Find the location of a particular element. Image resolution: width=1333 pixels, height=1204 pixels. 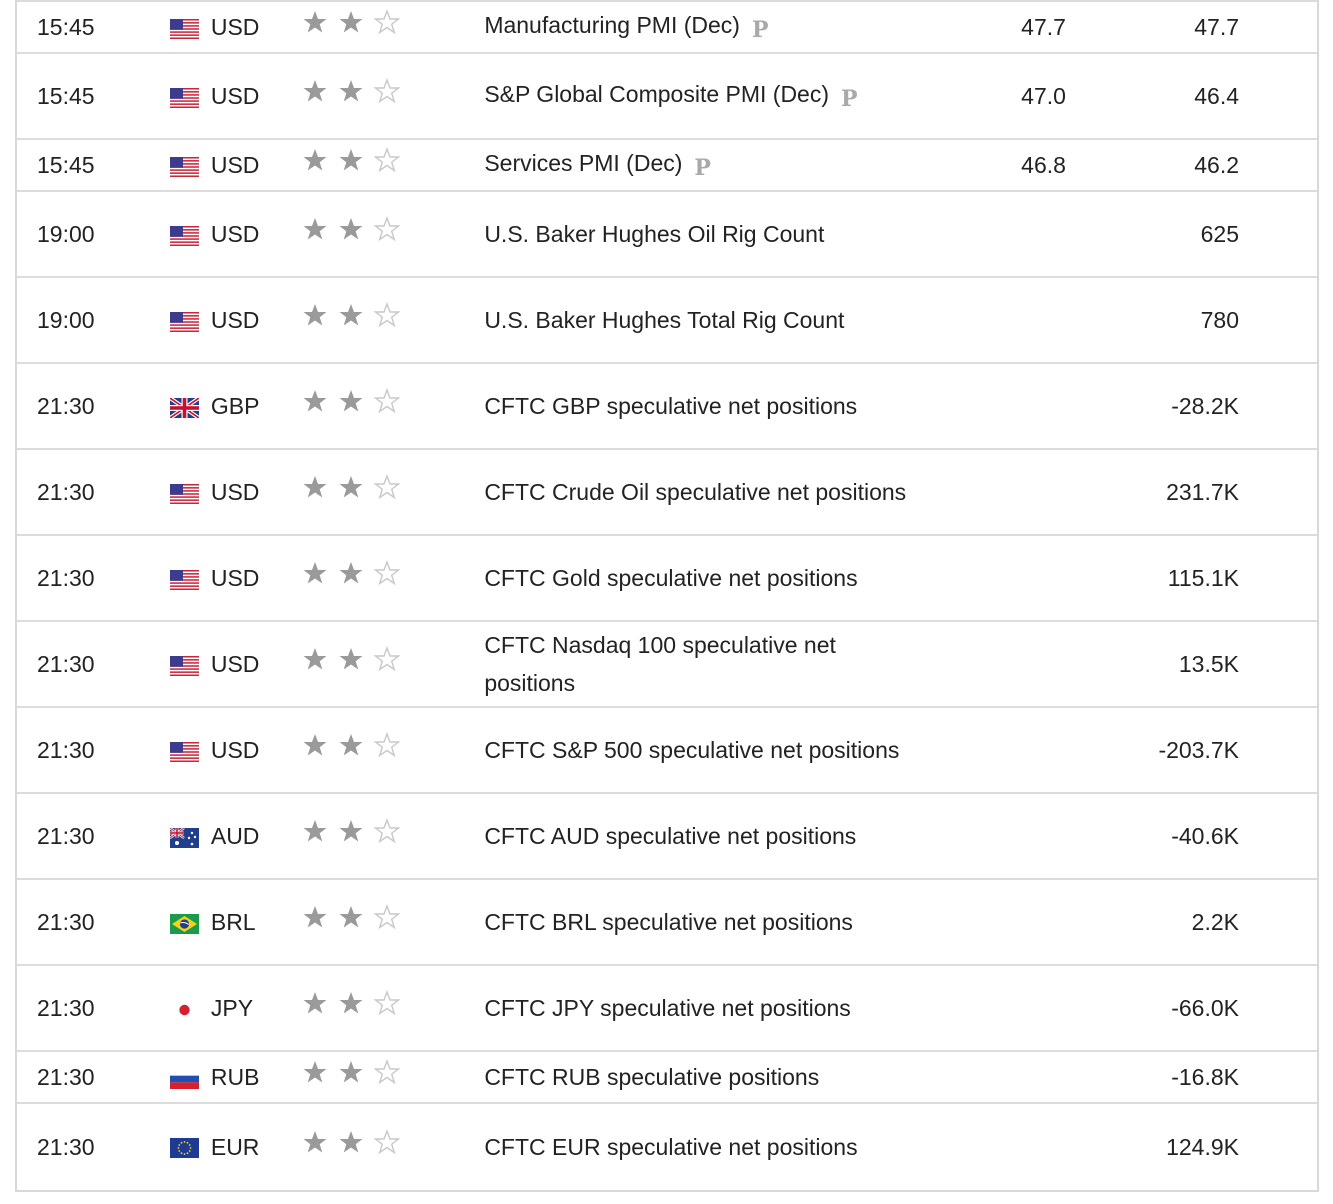

event-name: CFTC JPY speculative net positions is located at coordinates (667, 1008).